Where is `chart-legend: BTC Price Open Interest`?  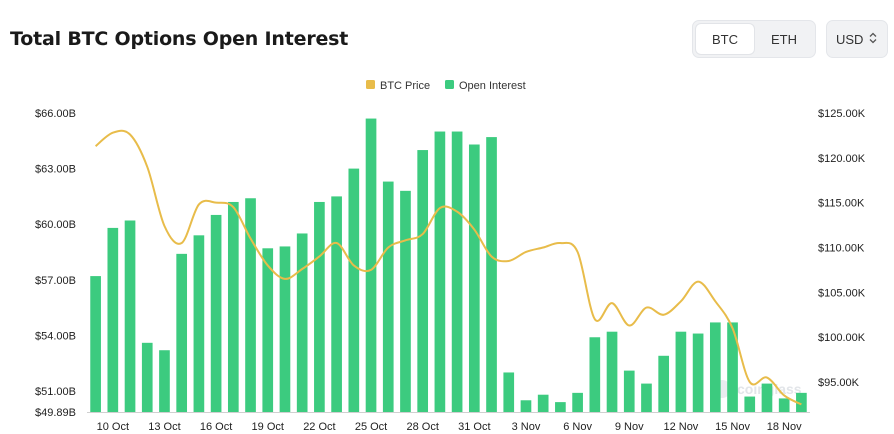
chart-legend: BTC Price Open Interest is located at coordinates (446, 86).